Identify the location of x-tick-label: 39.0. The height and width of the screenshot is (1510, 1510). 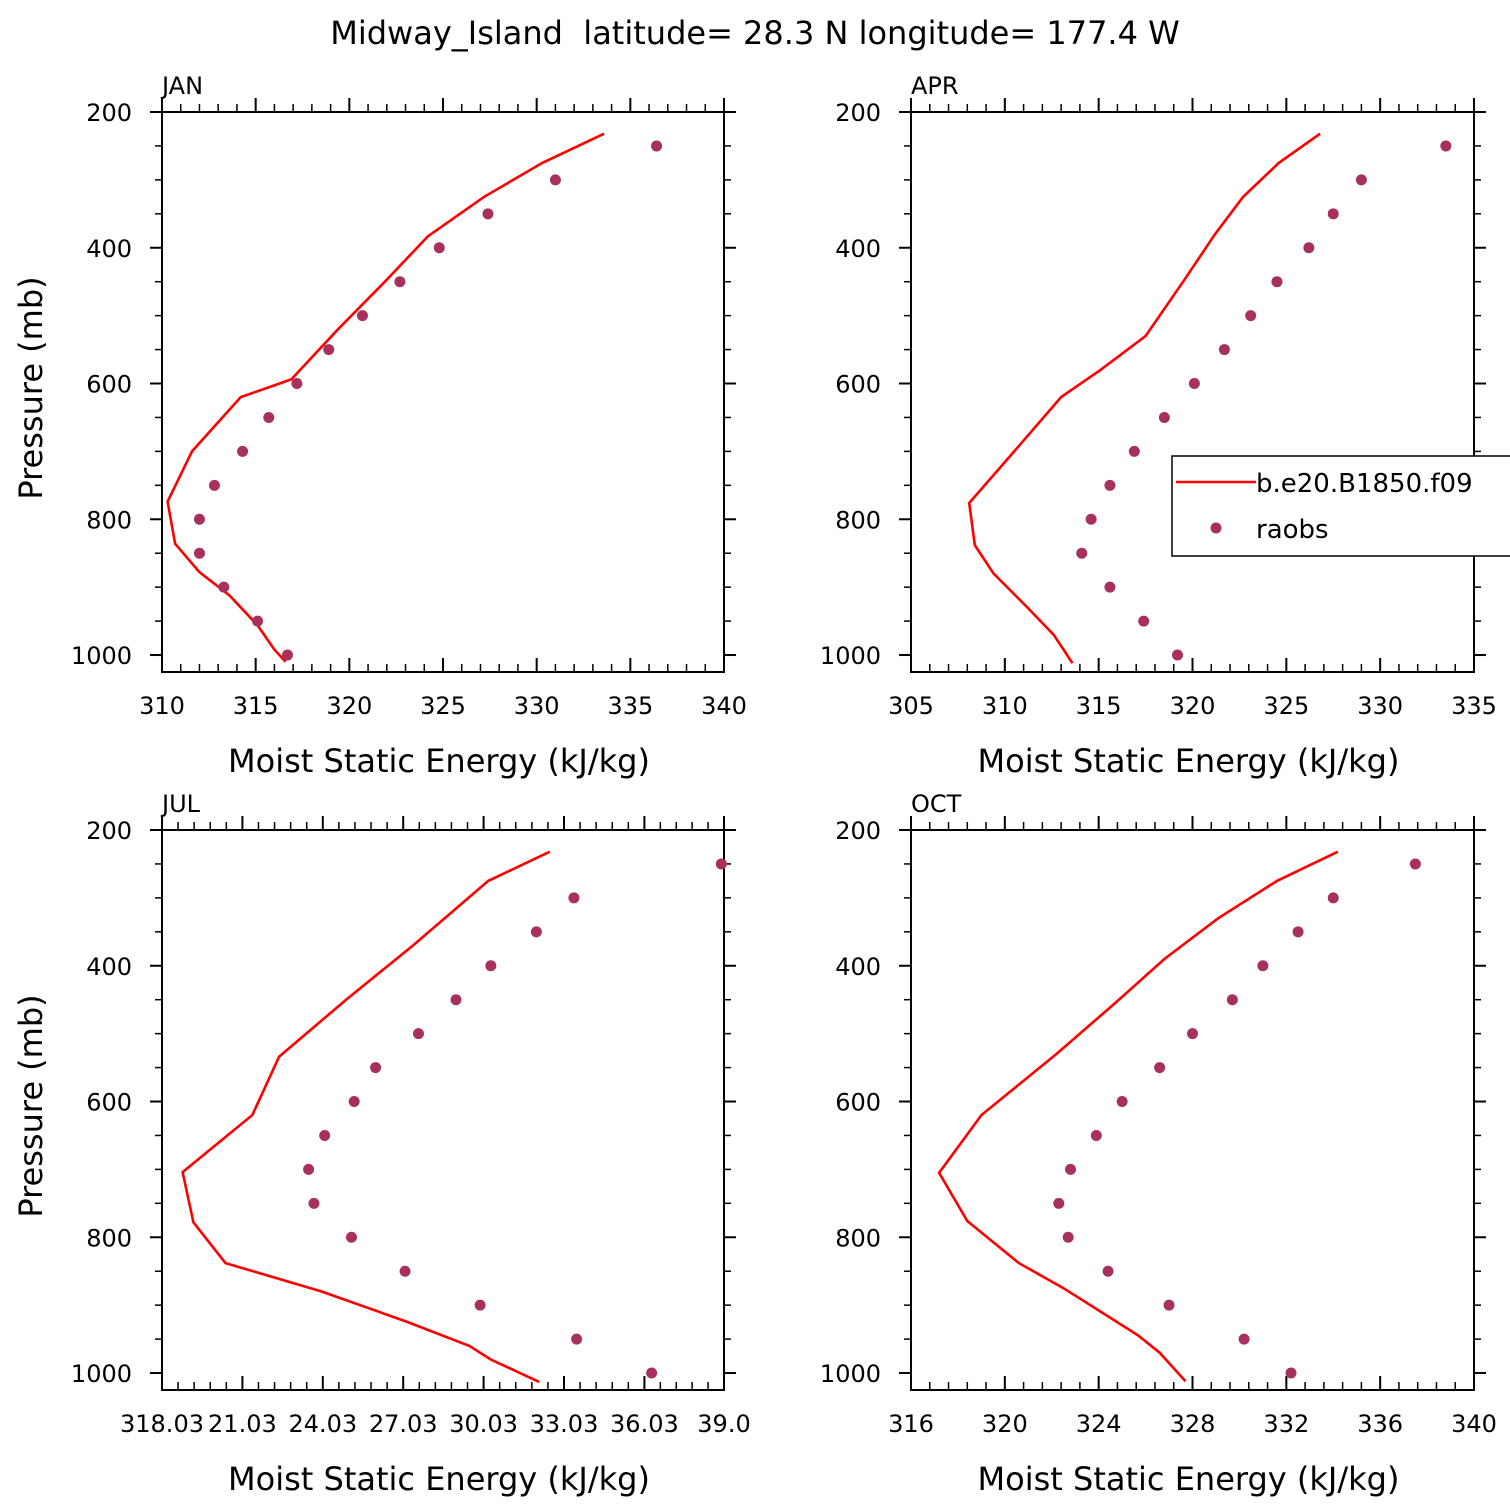
(723, 1424).